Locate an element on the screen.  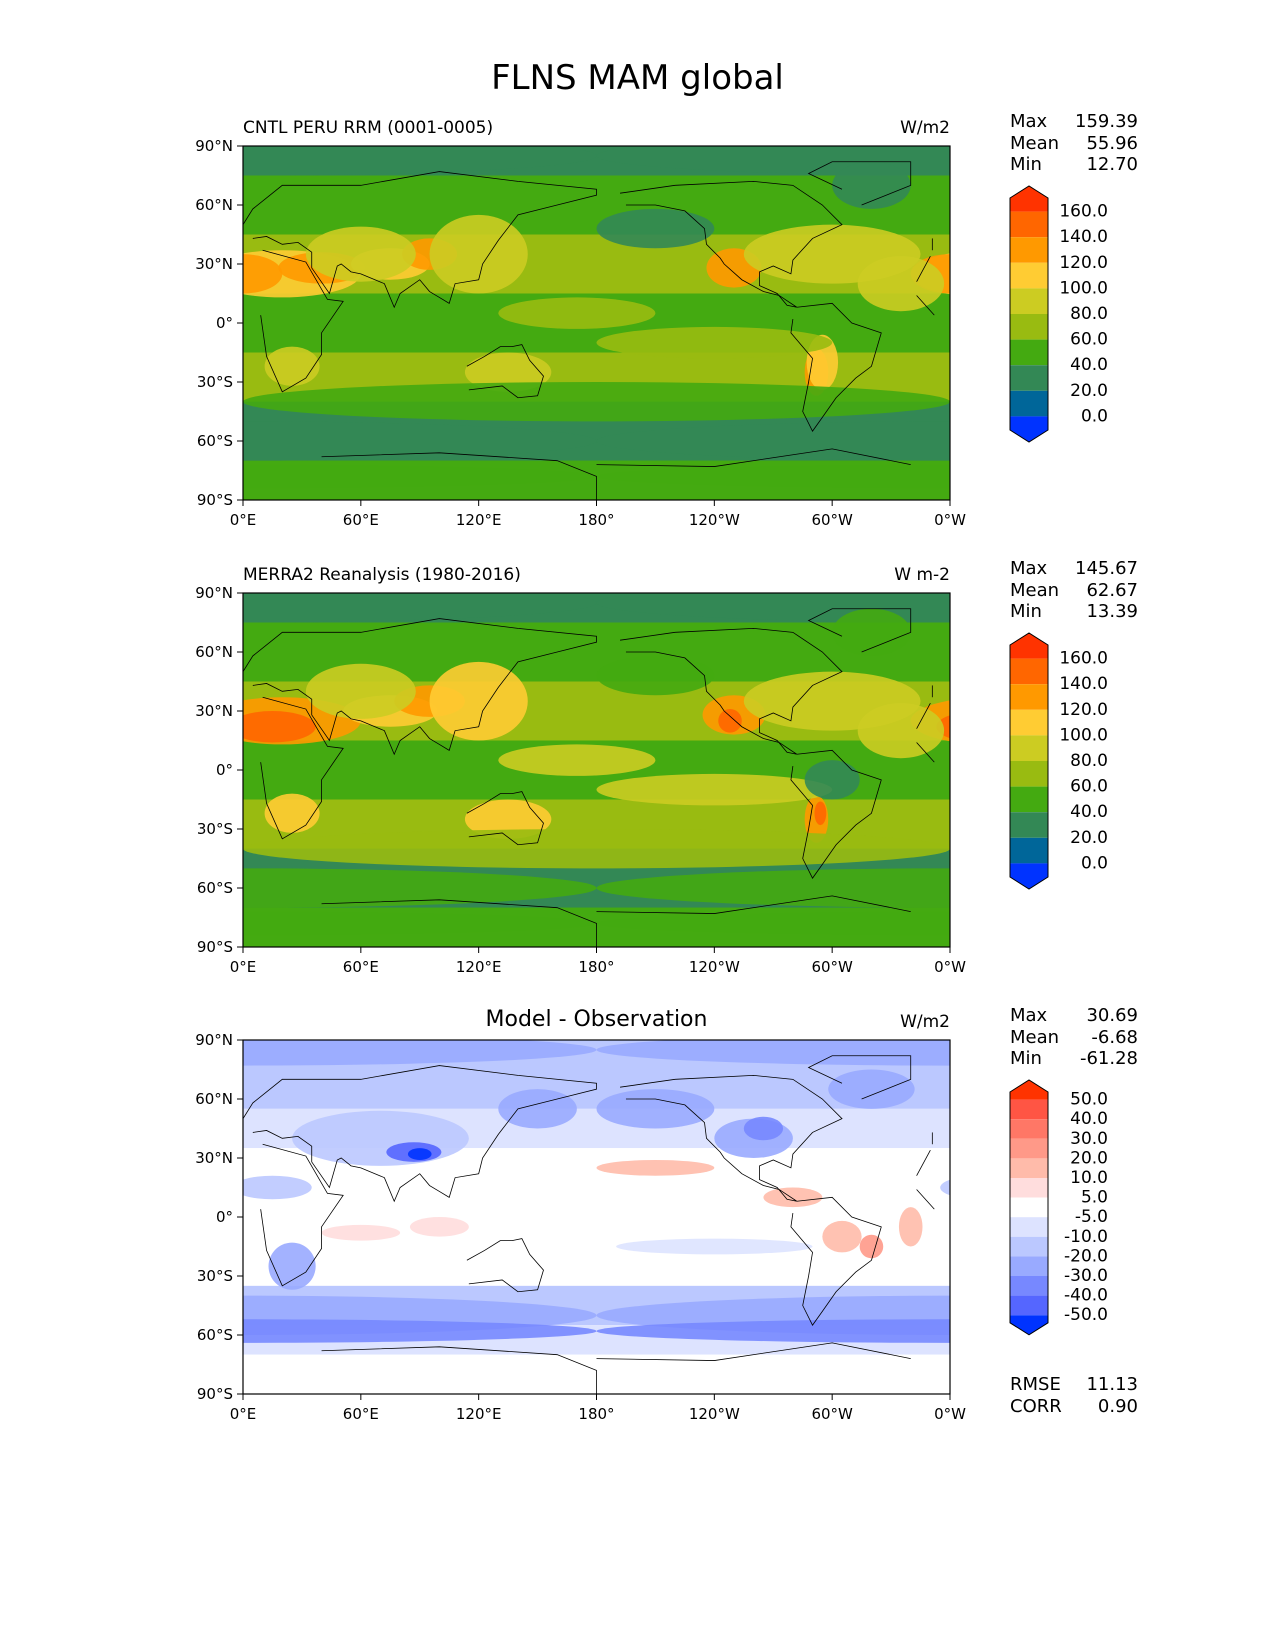
stat-row: Min -61.28 is located at coordinates (1074, 1059).